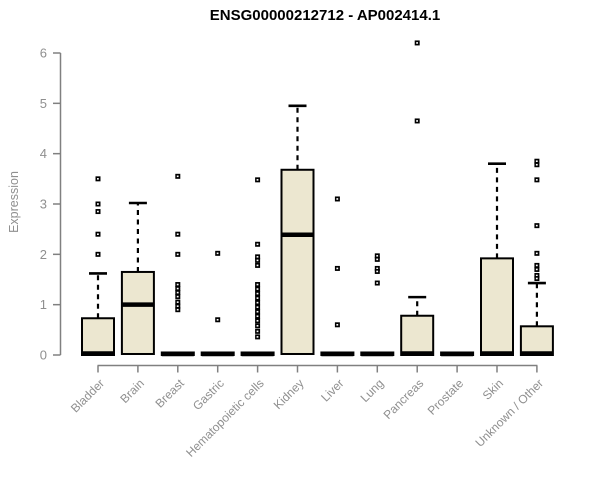  What do you see at coordinates (43, 355) in the screenshot?
I see `y-tick-label: 0` at bounding box center [43, 355].